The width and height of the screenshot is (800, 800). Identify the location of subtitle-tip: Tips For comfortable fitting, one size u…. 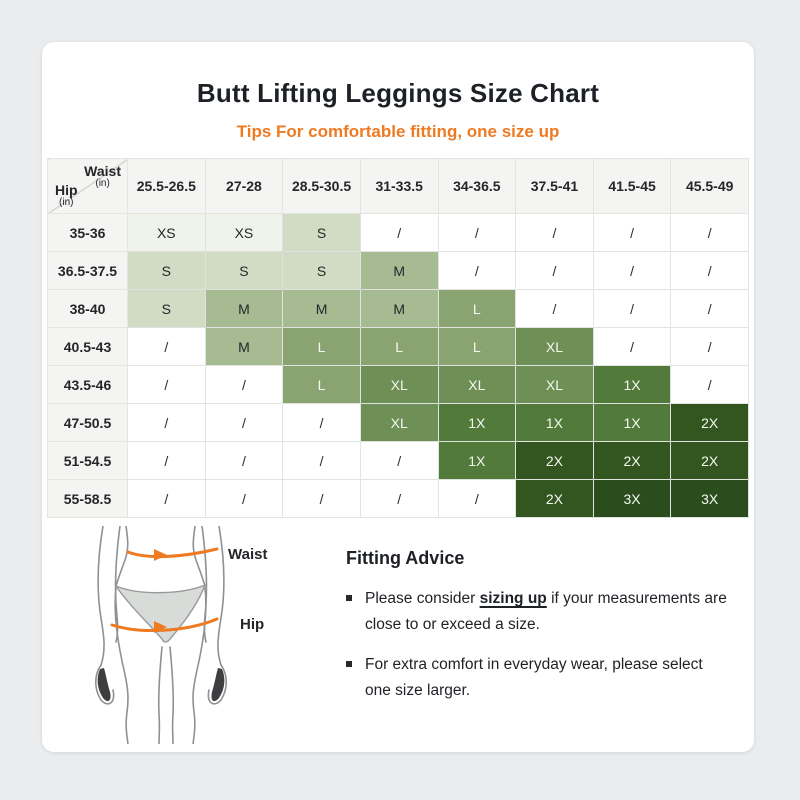
(398, 131).